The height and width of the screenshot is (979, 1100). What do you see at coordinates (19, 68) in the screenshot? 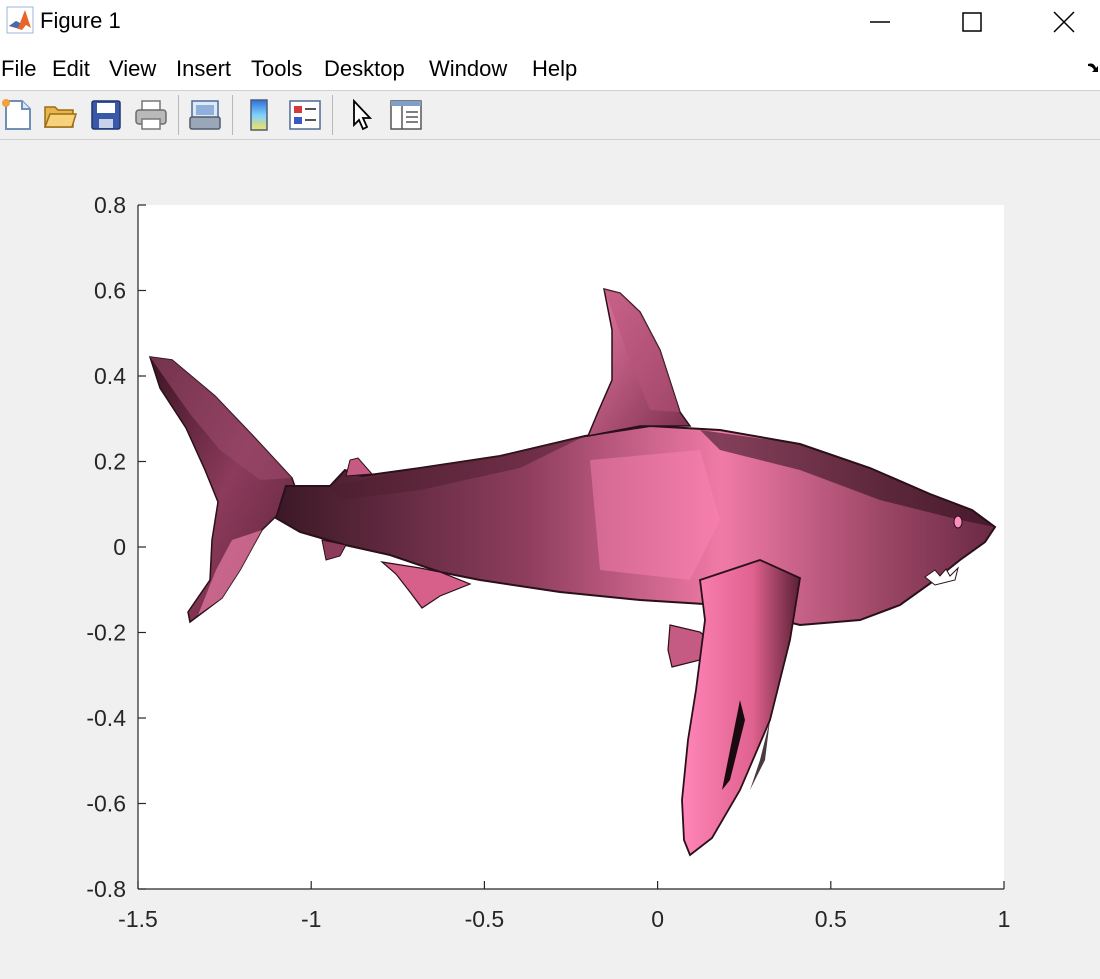
I see `menu-file: File` at bounding box center [19, 68].